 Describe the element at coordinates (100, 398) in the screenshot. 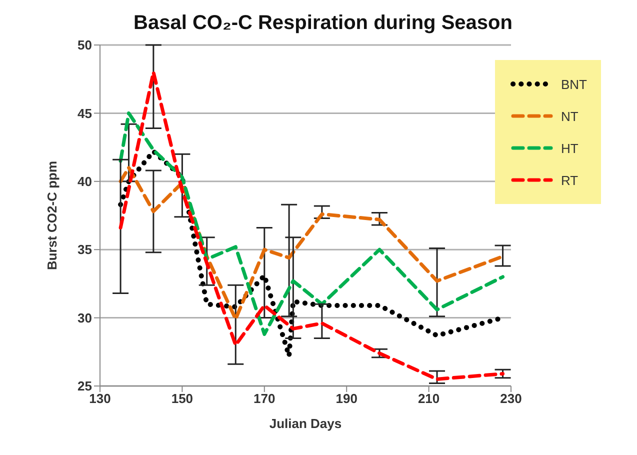

I see `x-tick-label: 130` at that location.